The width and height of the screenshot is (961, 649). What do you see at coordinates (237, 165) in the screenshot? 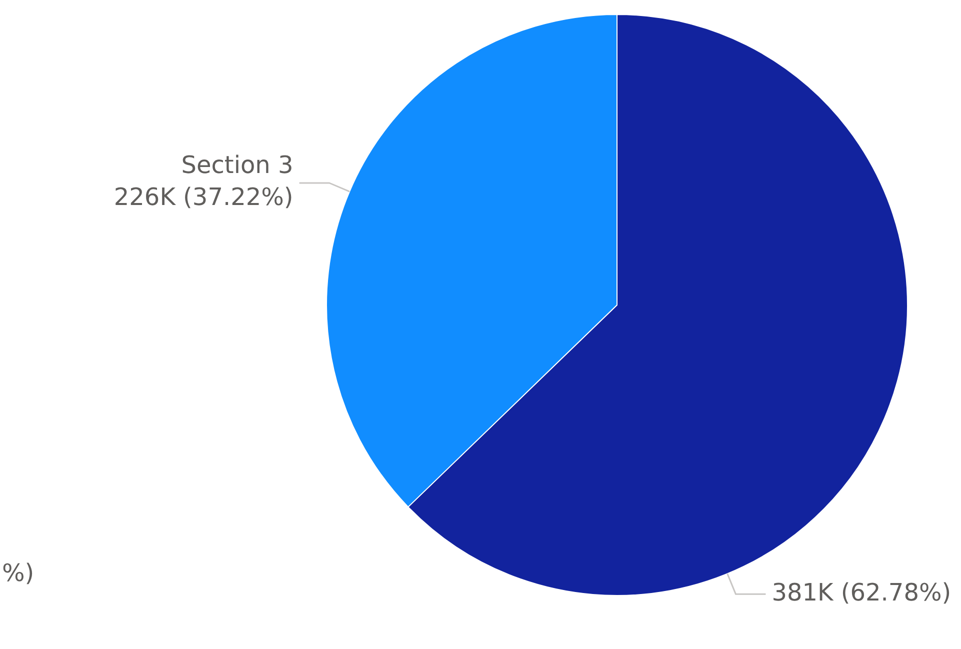
I see `slice-label: Section 3` at bounding box center [237, 165].